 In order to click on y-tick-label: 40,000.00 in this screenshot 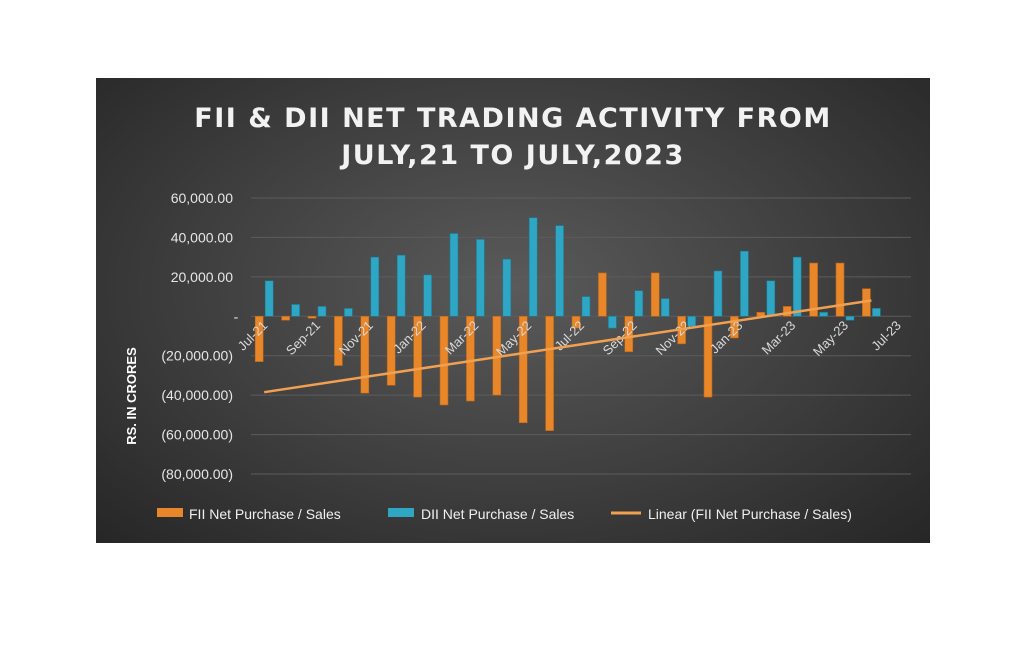, I will do `click(202, 237)`.